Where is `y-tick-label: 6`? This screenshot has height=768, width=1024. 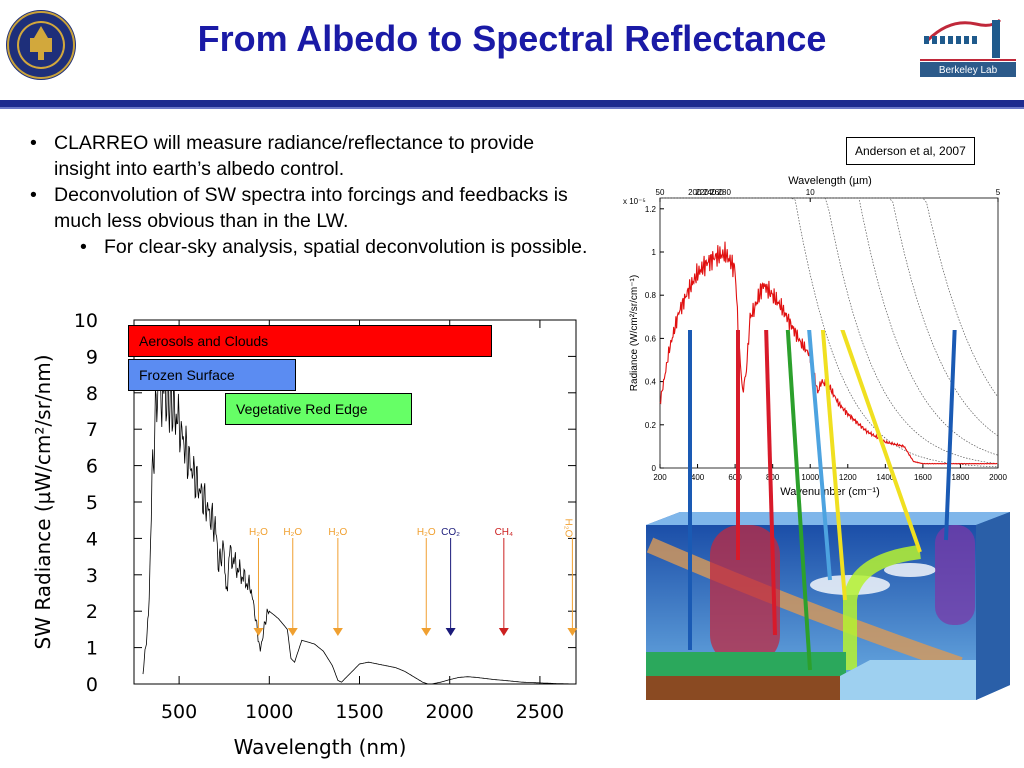 y-tick-label: 6 is located at coordinates (92, 467).